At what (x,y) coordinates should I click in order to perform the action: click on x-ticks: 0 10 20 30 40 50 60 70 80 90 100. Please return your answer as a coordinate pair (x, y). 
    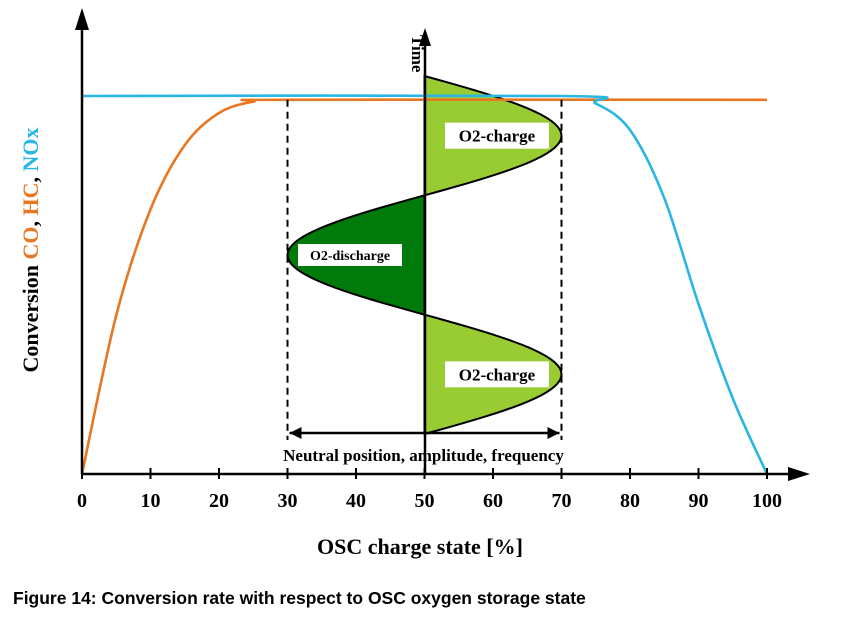
    Looking at the image, I should click on (429, 490).